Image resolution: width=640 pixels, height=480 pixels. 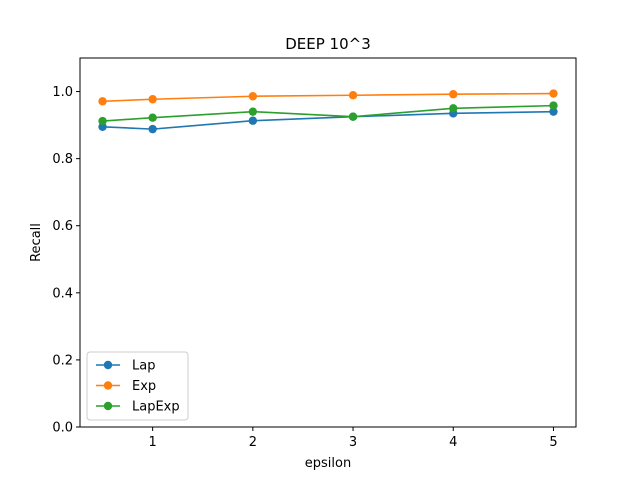 I want to click on x-tick-label: 4, so click(x=453, y=442).